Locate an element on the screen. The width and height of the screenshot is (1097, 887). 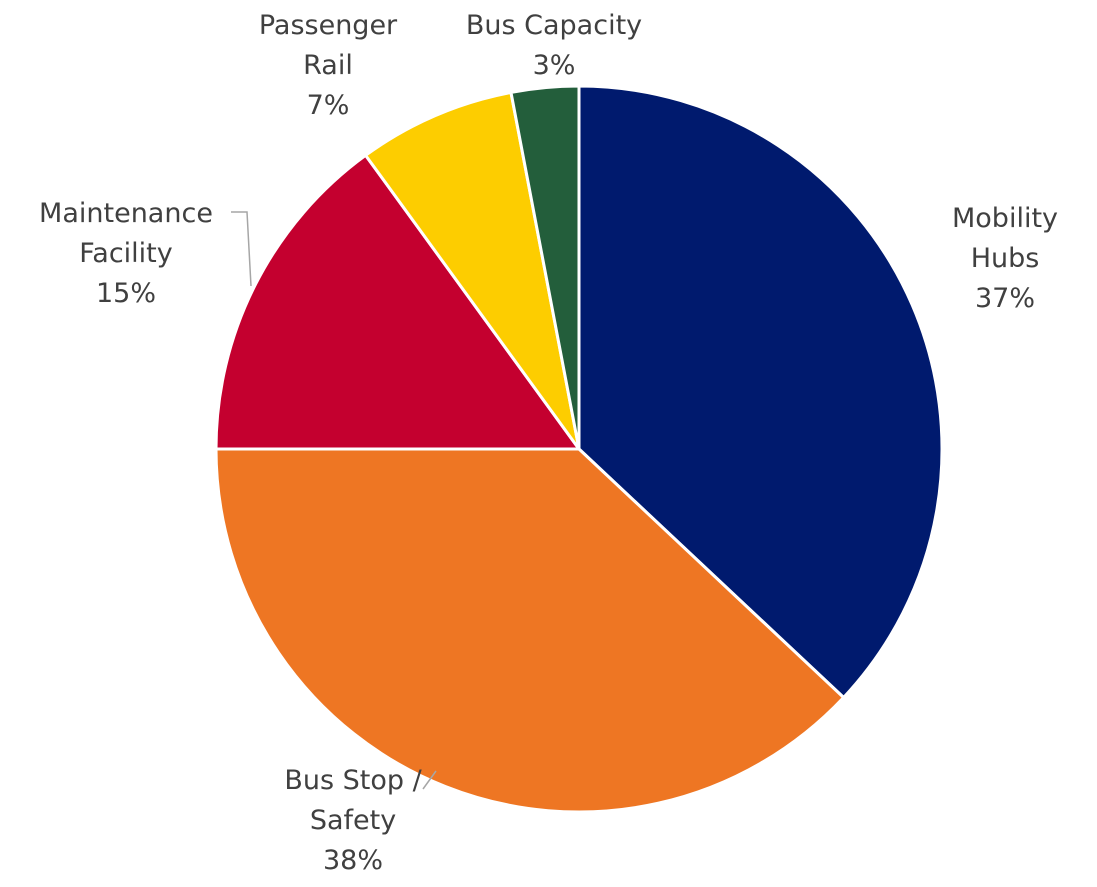
slice-percent-label: 3% is located at coordinates (554, 65).